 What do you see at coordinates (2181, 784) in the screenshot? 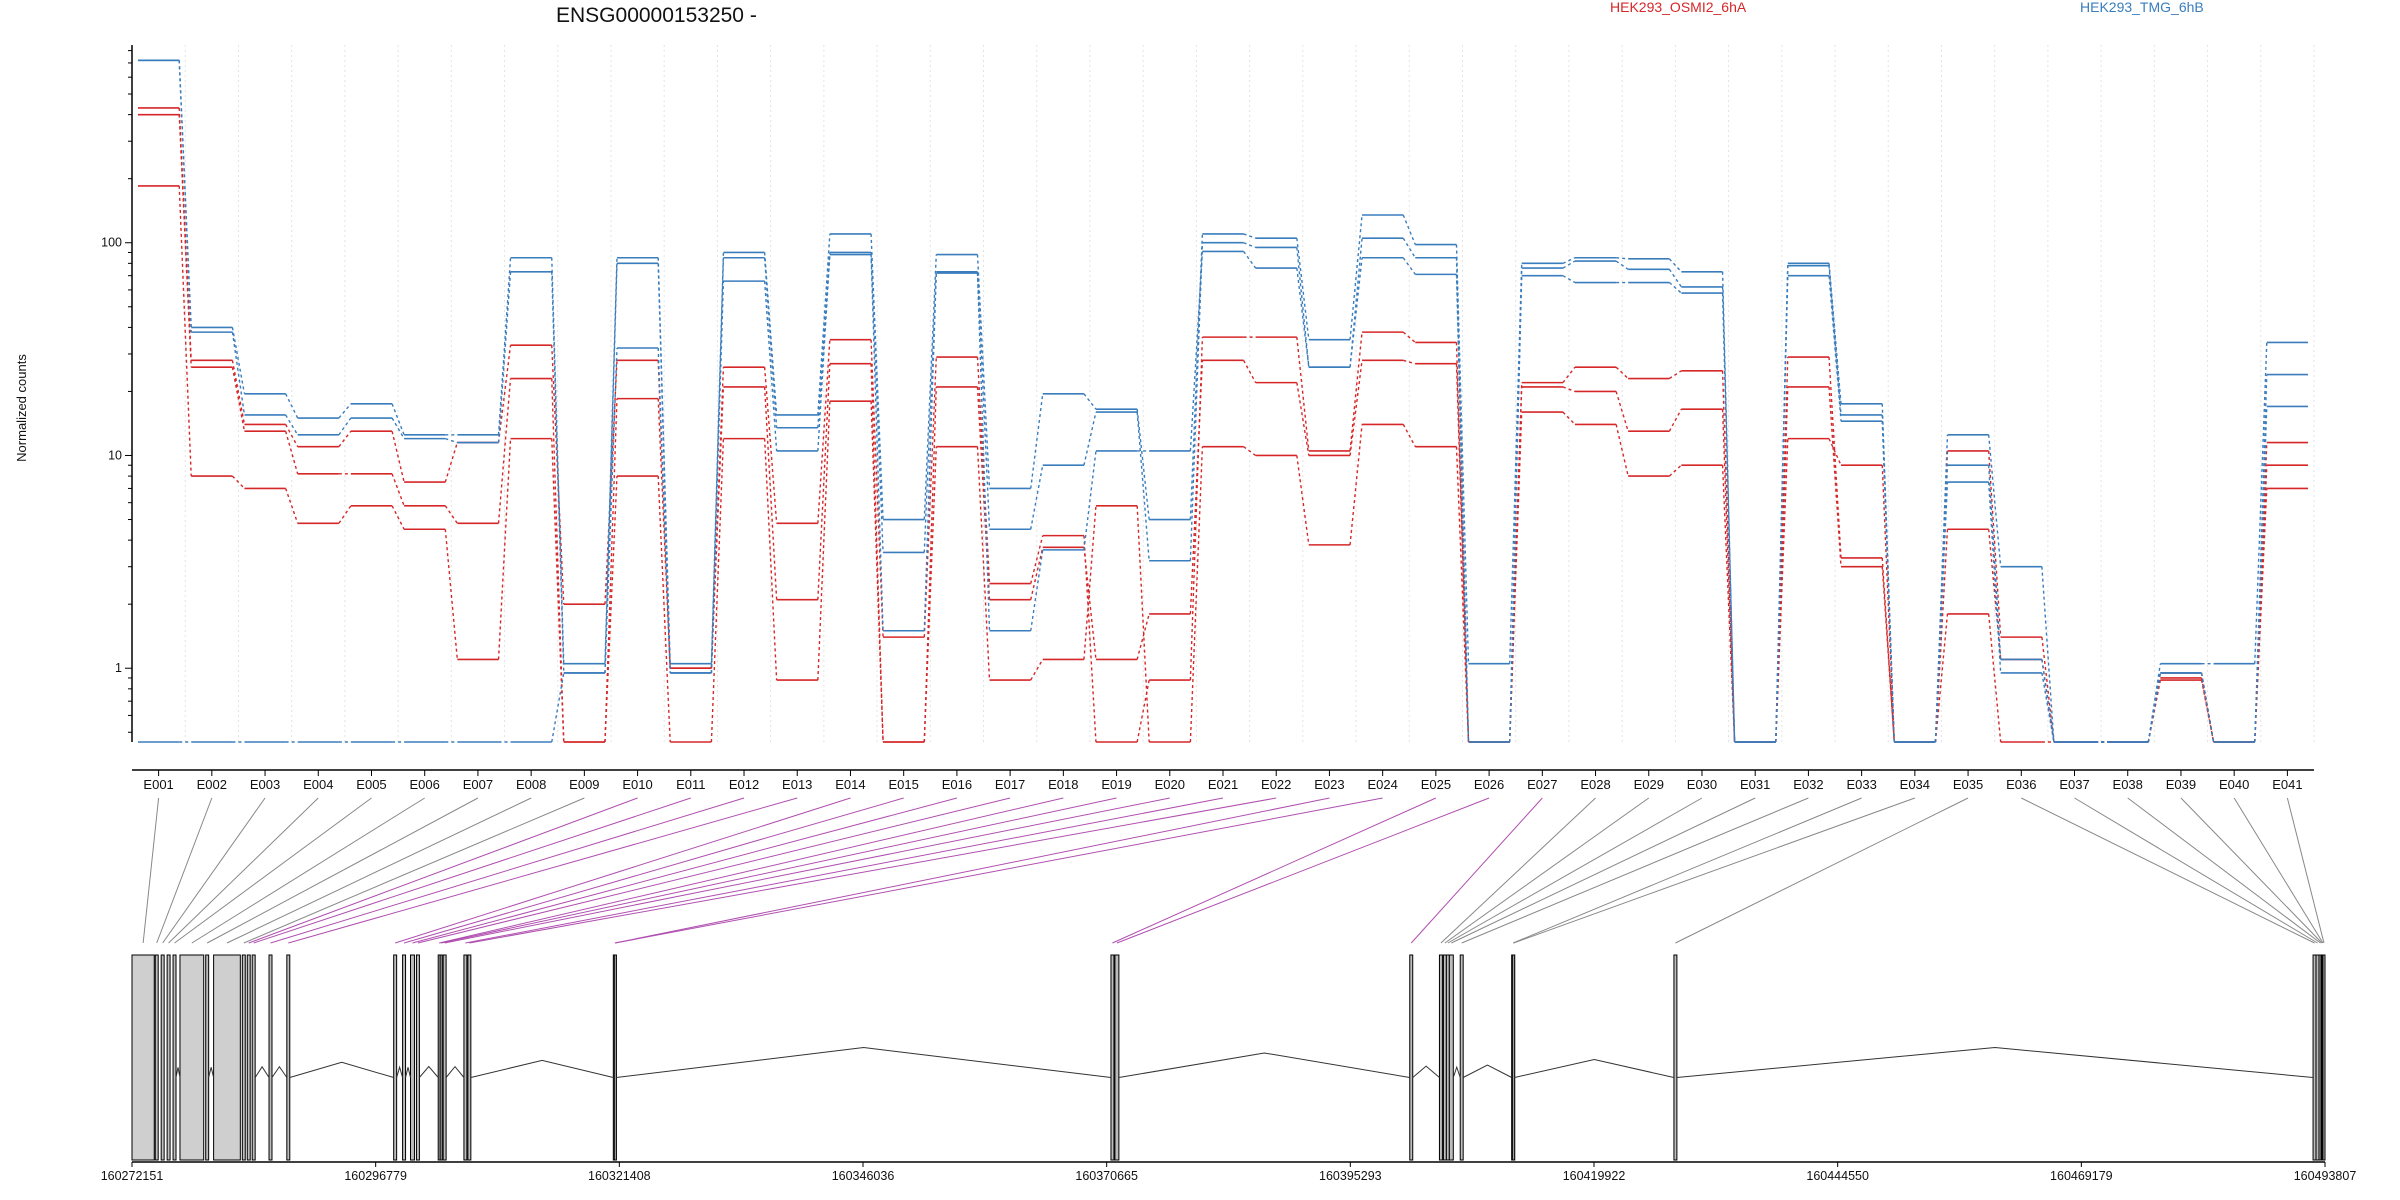
I see `exon-label: E039` at bounding box center [2181, 784].